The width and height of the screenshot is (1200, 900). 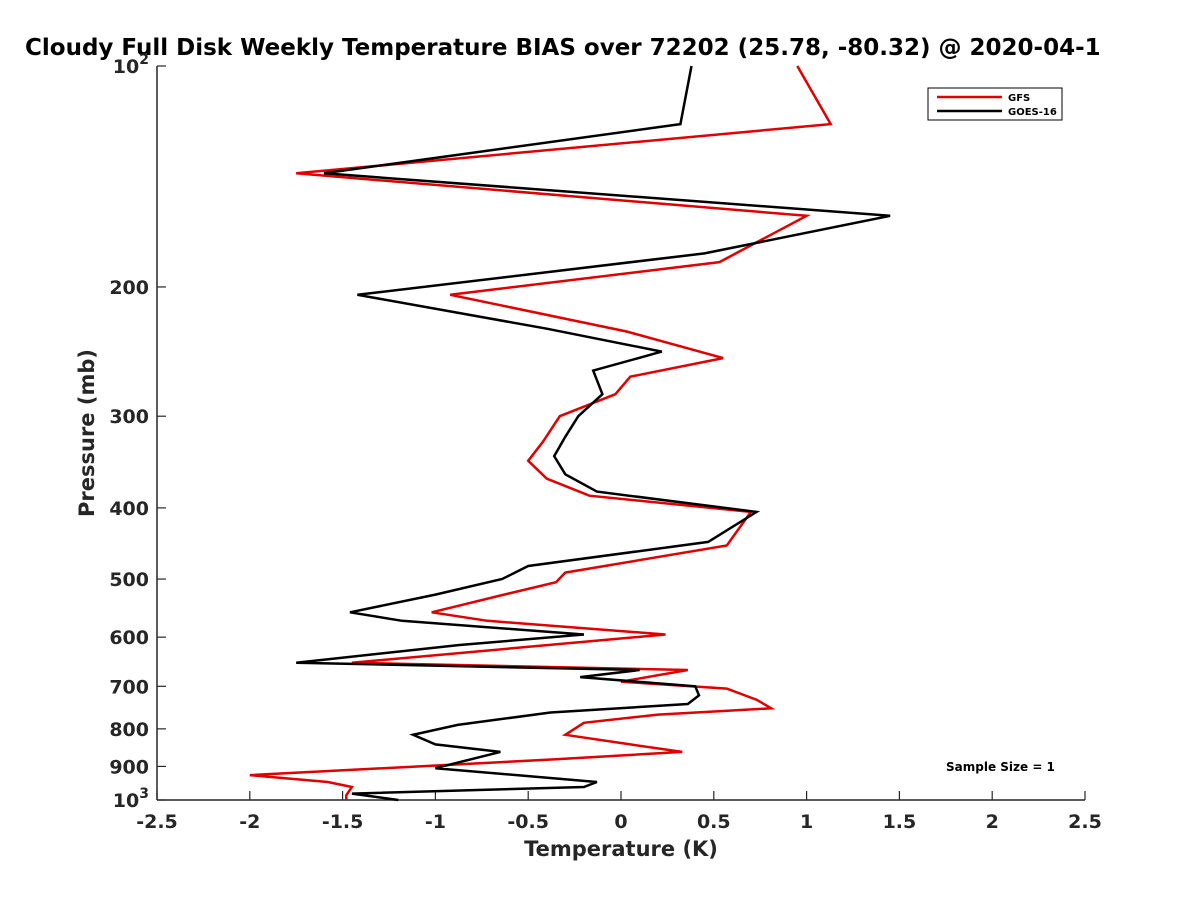 I want to click on y-tick-label: 500, so click(x=129, y=580).